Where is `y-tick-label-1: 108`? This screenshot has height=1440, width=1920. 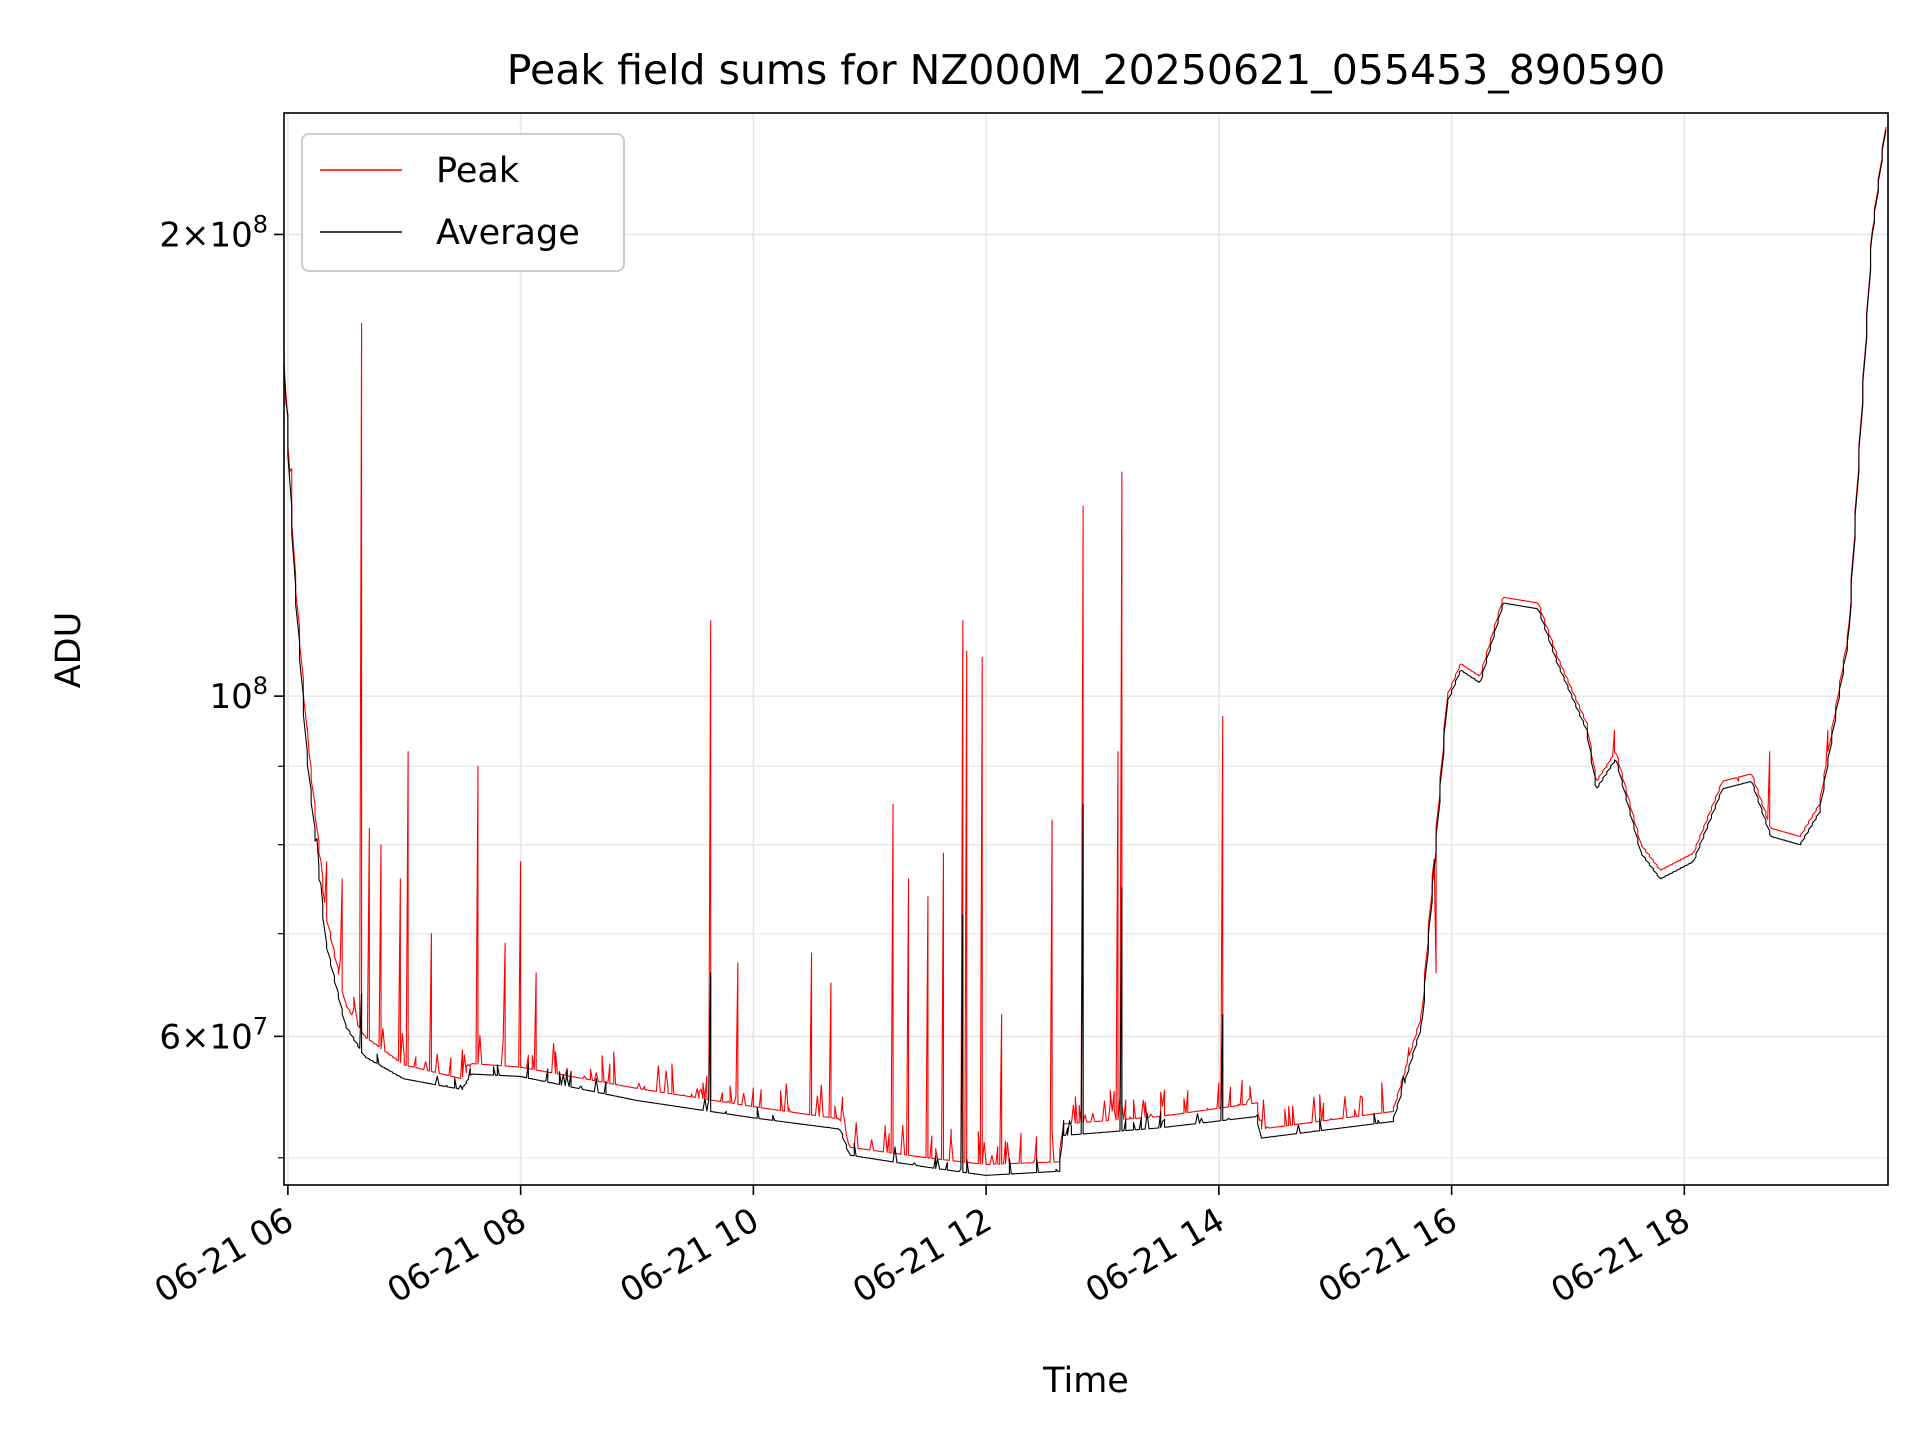 y-tick-label-1: 108 is located at coordinates (238, 694).